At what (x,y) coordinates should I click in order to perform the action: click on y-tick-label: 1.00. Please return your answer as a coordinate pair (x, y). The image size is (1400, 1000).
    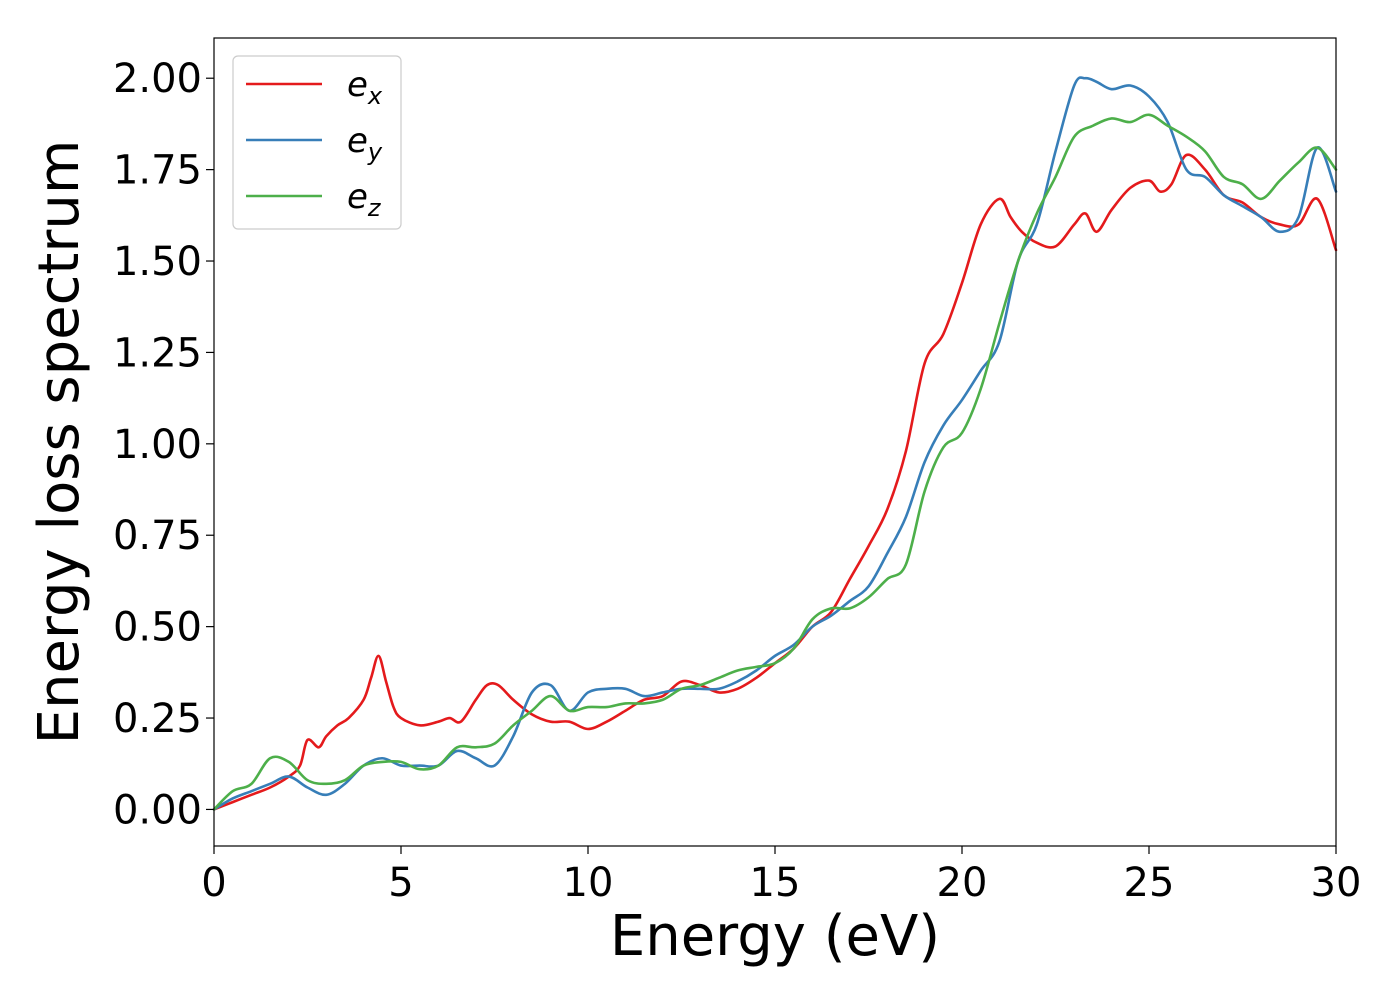
    Looking at the image, I should click on (157, 445).